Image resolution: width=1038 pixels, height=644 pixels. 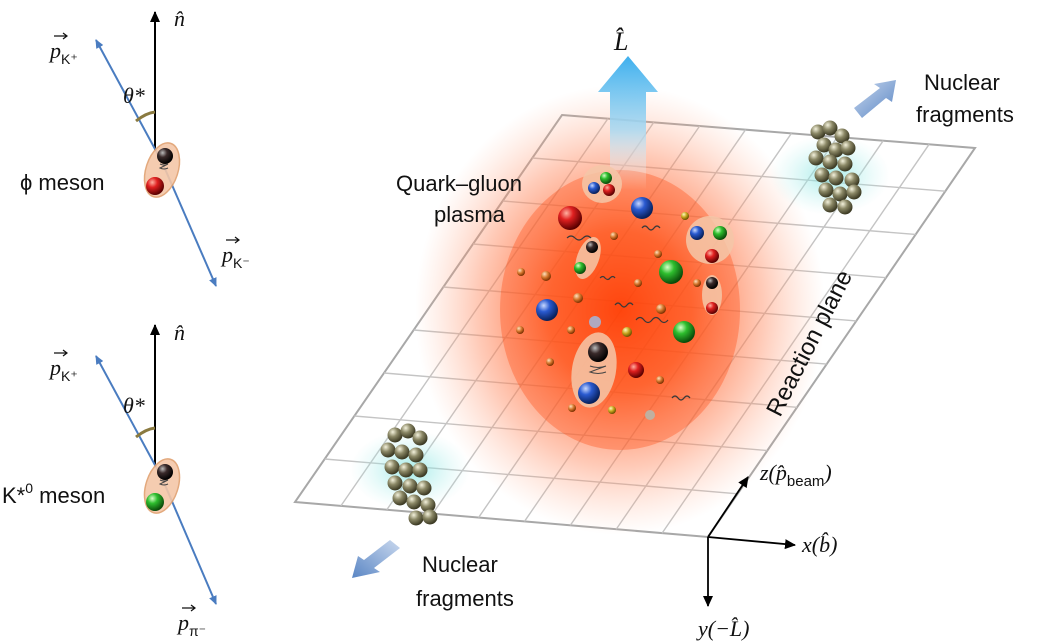 What do you see at coordinates (697, 233) in the screenshot?
I see `quark-blue` at bounding box center [697, 233].